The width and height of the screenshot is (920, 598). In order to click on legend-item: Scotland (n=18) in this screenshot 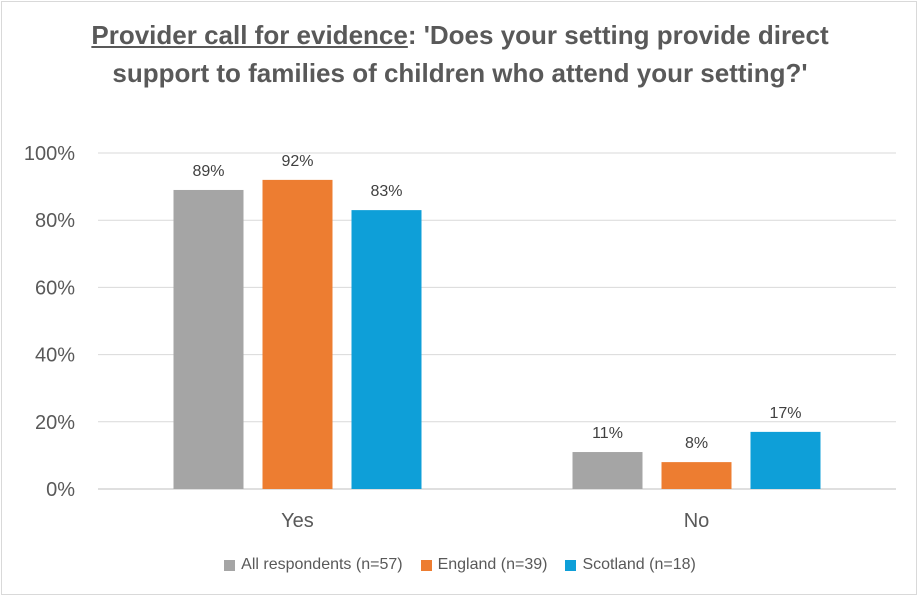, I will do `click(630, 565)`.